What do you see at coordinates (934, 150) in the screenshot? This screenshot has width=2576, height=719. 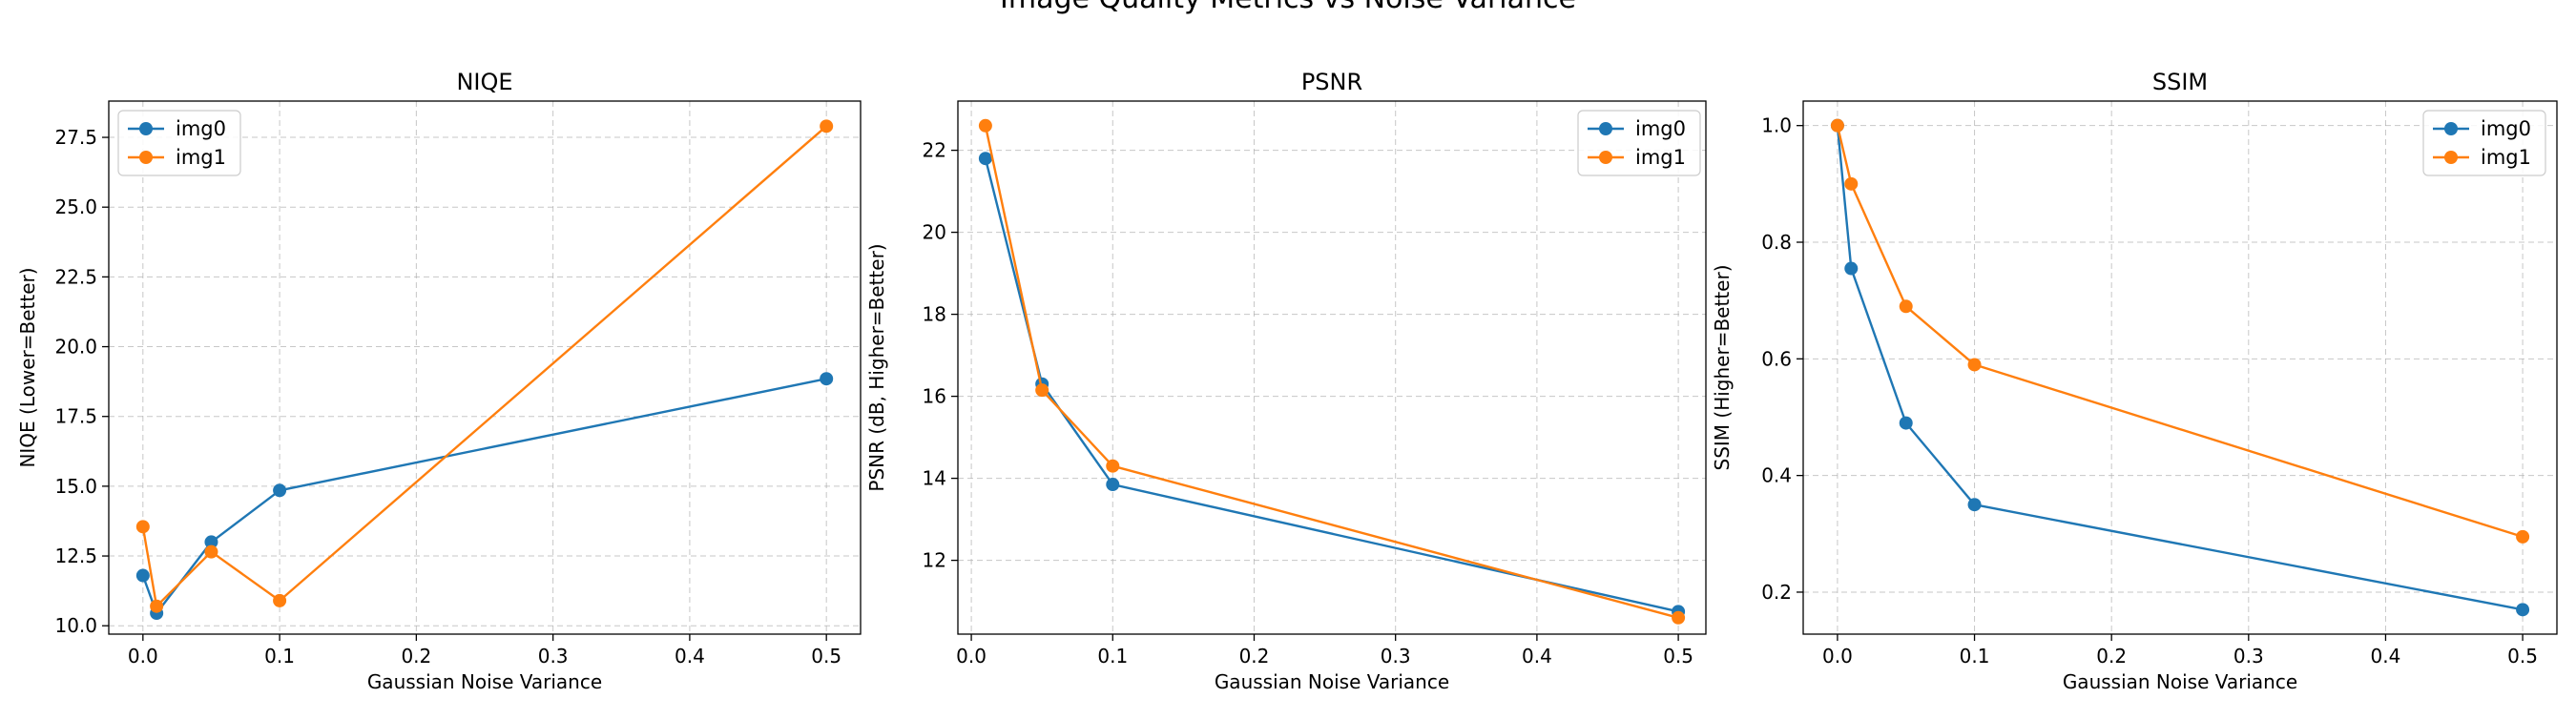 I see `y-tick-label: 22` at bounding box center [934, 150].